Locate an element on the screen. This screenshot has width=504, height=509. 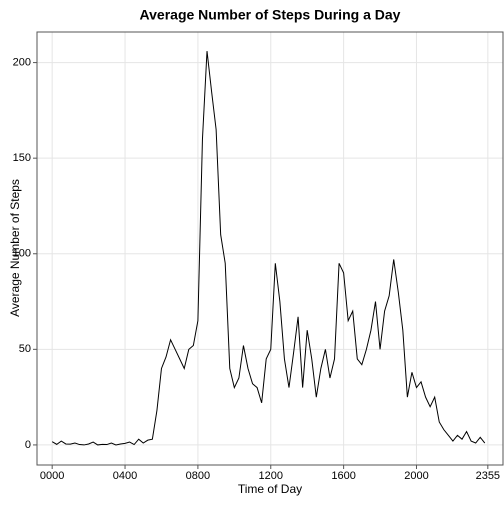
y-tick-label: 150 is located at coordinates (22, 158).